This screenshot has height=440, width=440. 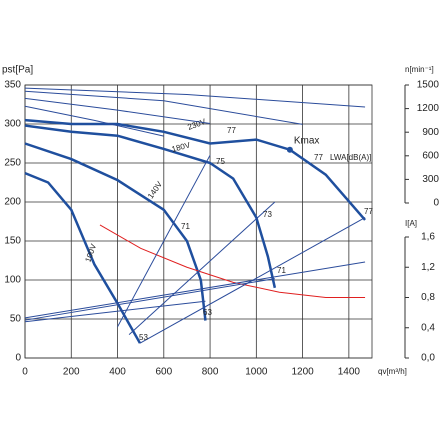 What do you see at coordinates (349, 372) in the screenshot?
I see `x-tick-label: 1400` at bounding box center [349, 372].